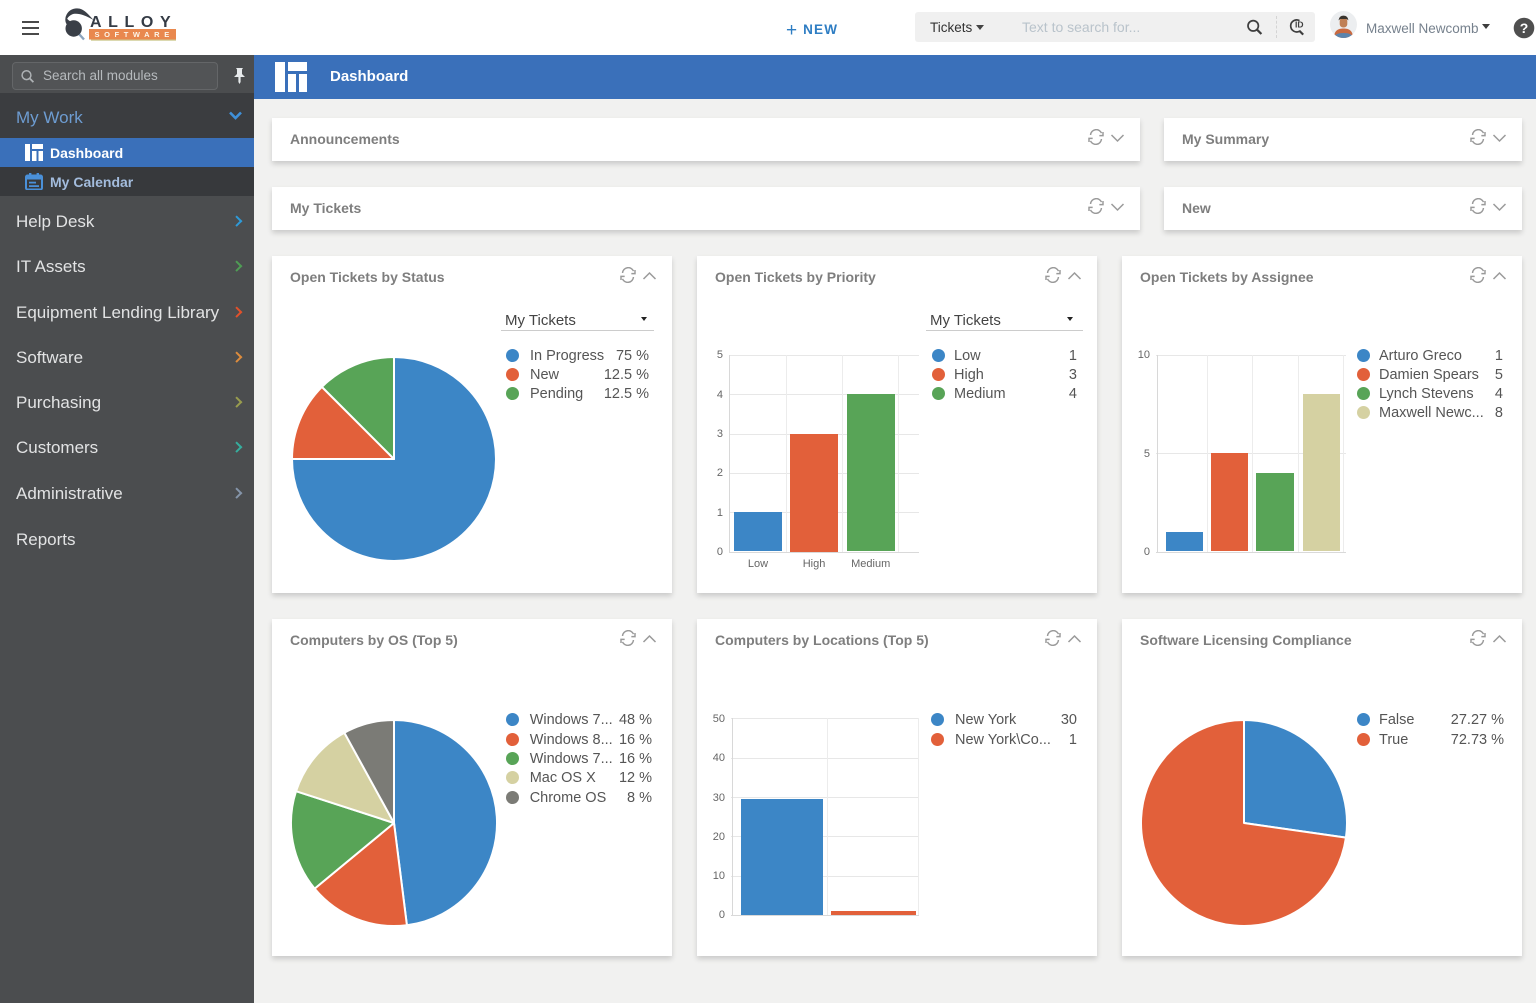 The width and height of the screenshot is (1536, 1003). Describe the element at coordinates (1299, 25) in the screenshot. I see `svg-text: ID` at that location.